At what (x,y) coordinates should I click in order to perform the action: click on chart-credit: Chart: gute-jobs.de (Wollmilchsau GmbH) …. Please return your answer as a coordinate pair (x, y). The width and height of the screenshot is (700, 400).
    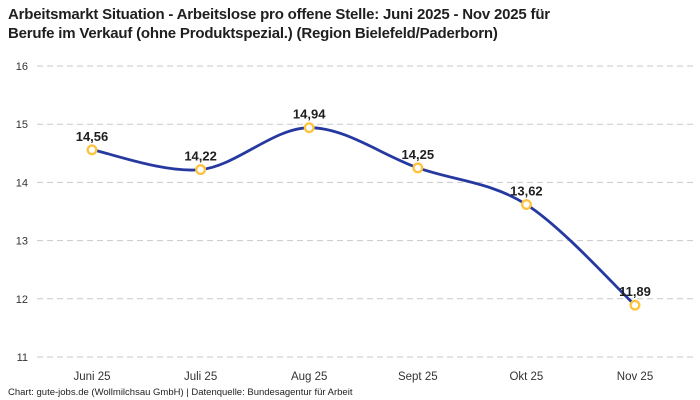
    Looking at the image, I should click on (180, 392).